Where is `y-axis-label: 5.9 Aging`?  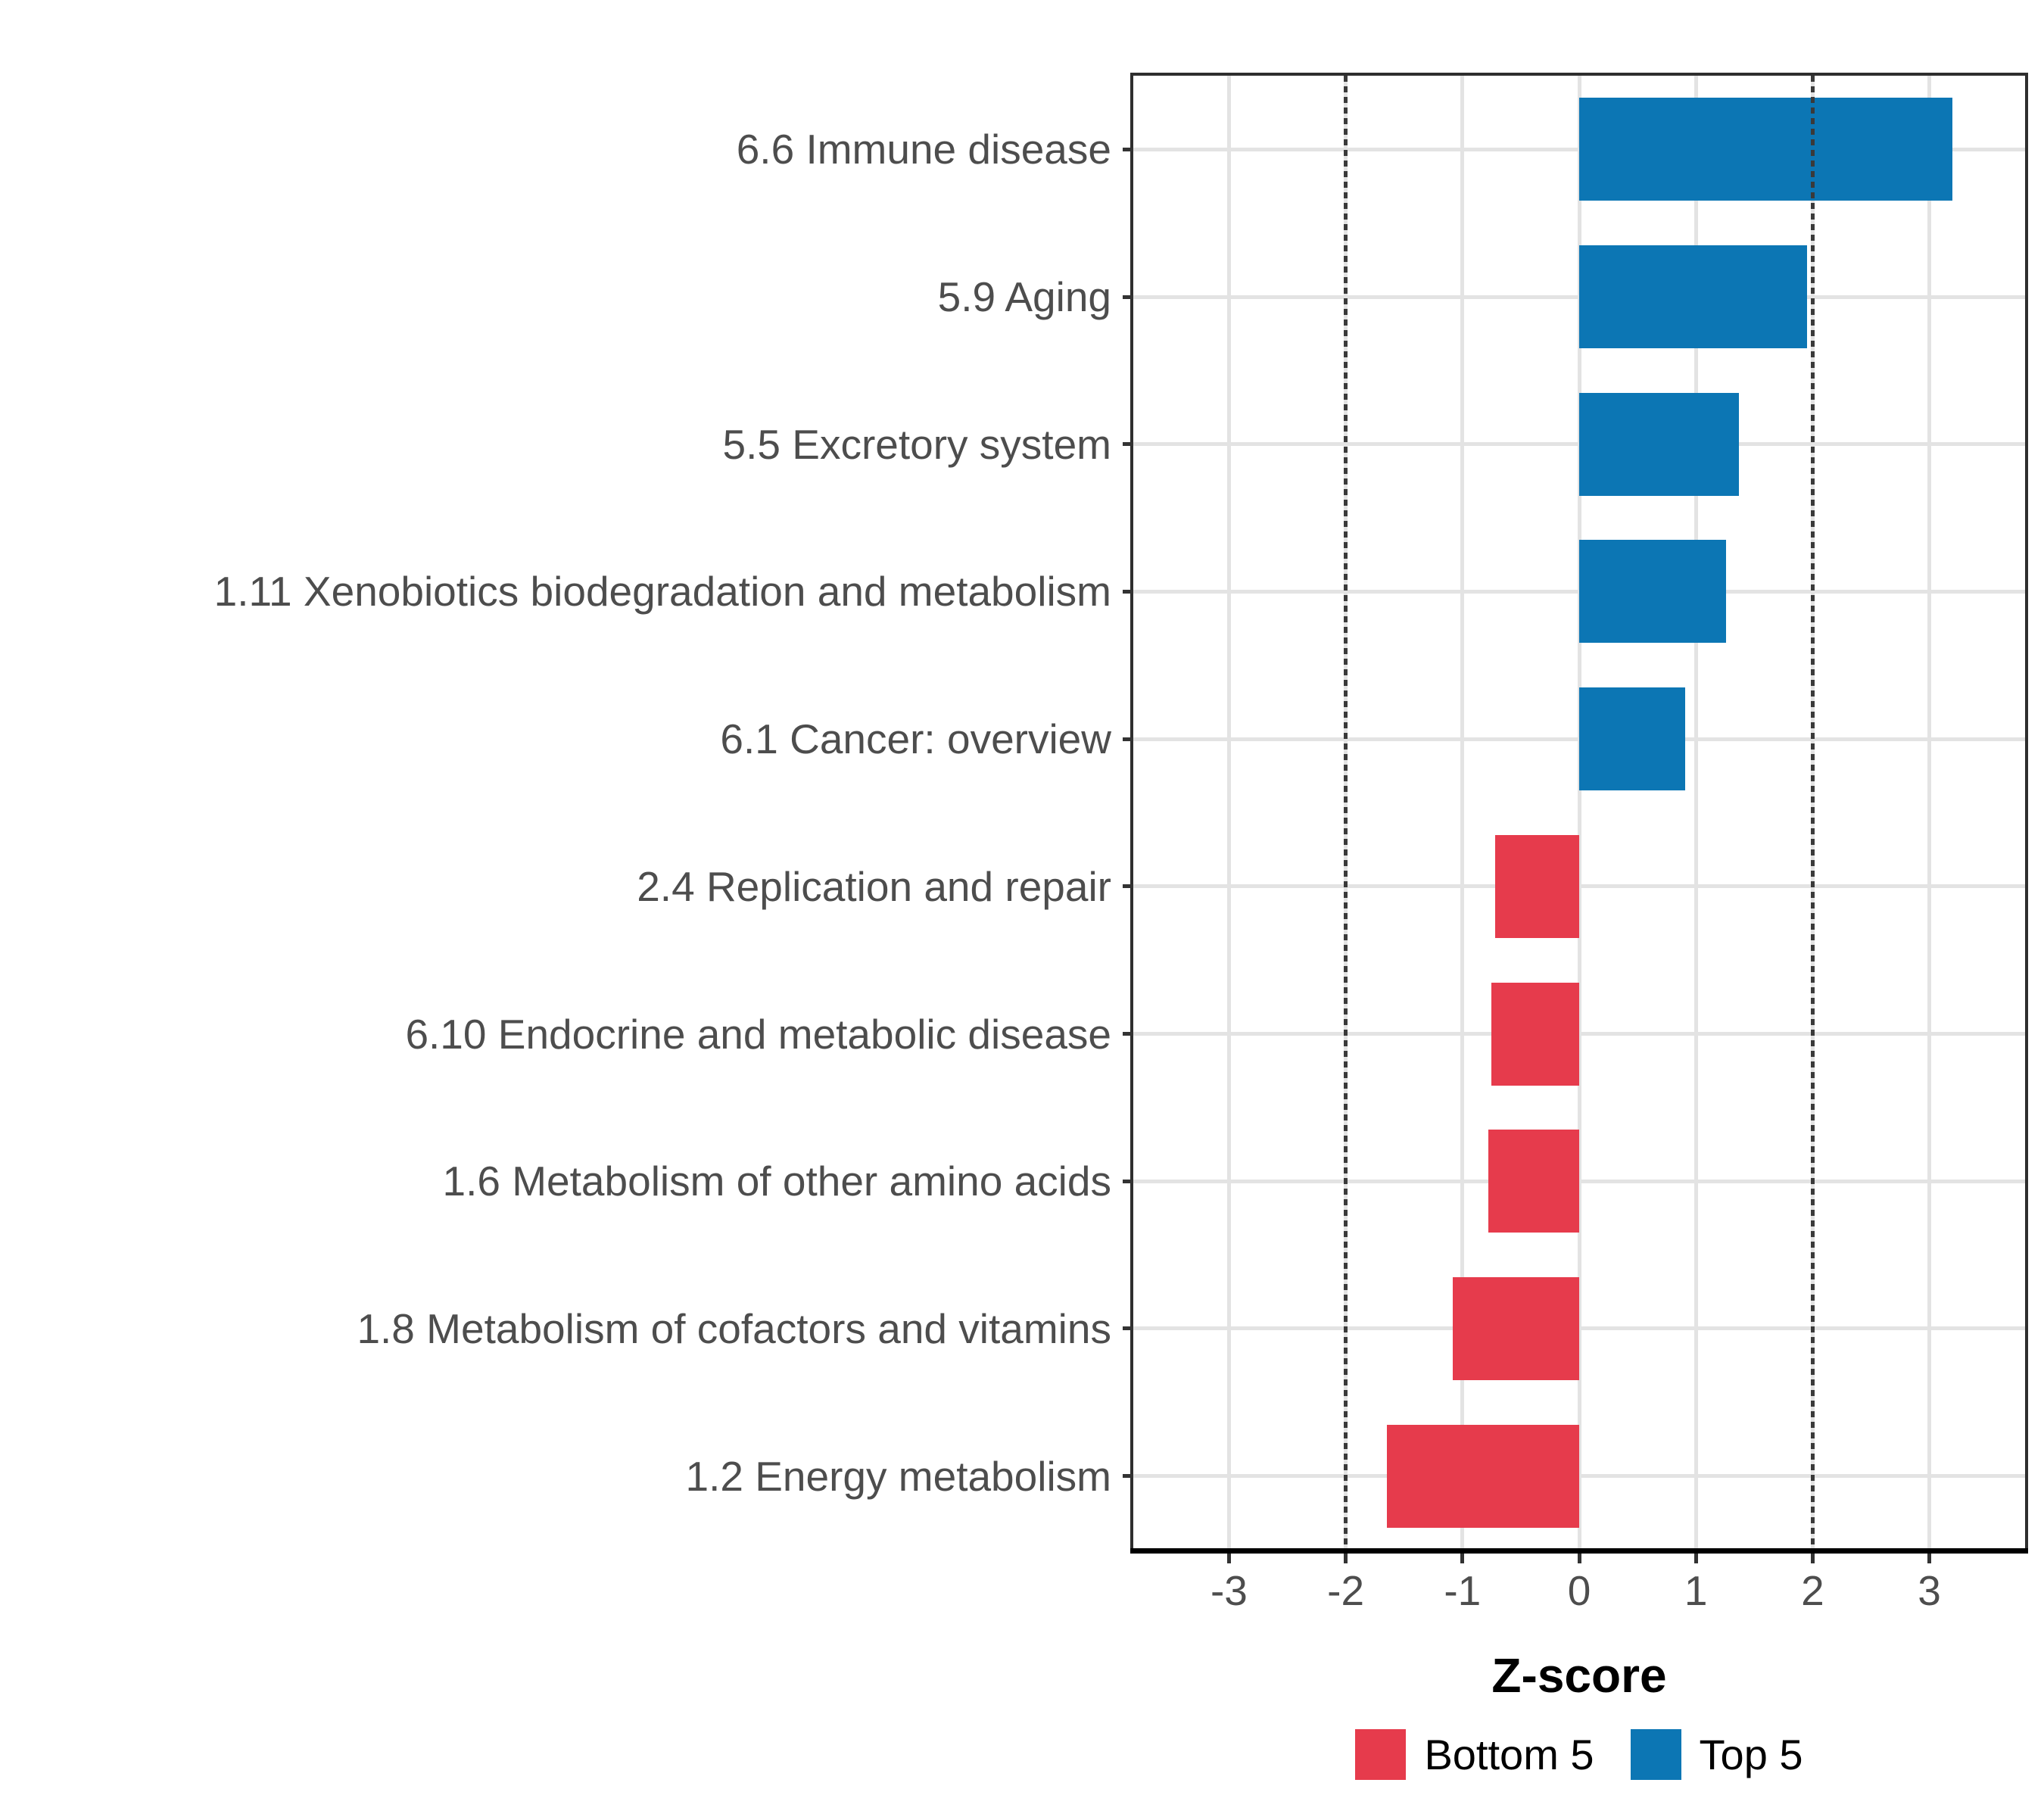
y-axis-label: 5.9 Aging is located at coordinates (1024, 297).